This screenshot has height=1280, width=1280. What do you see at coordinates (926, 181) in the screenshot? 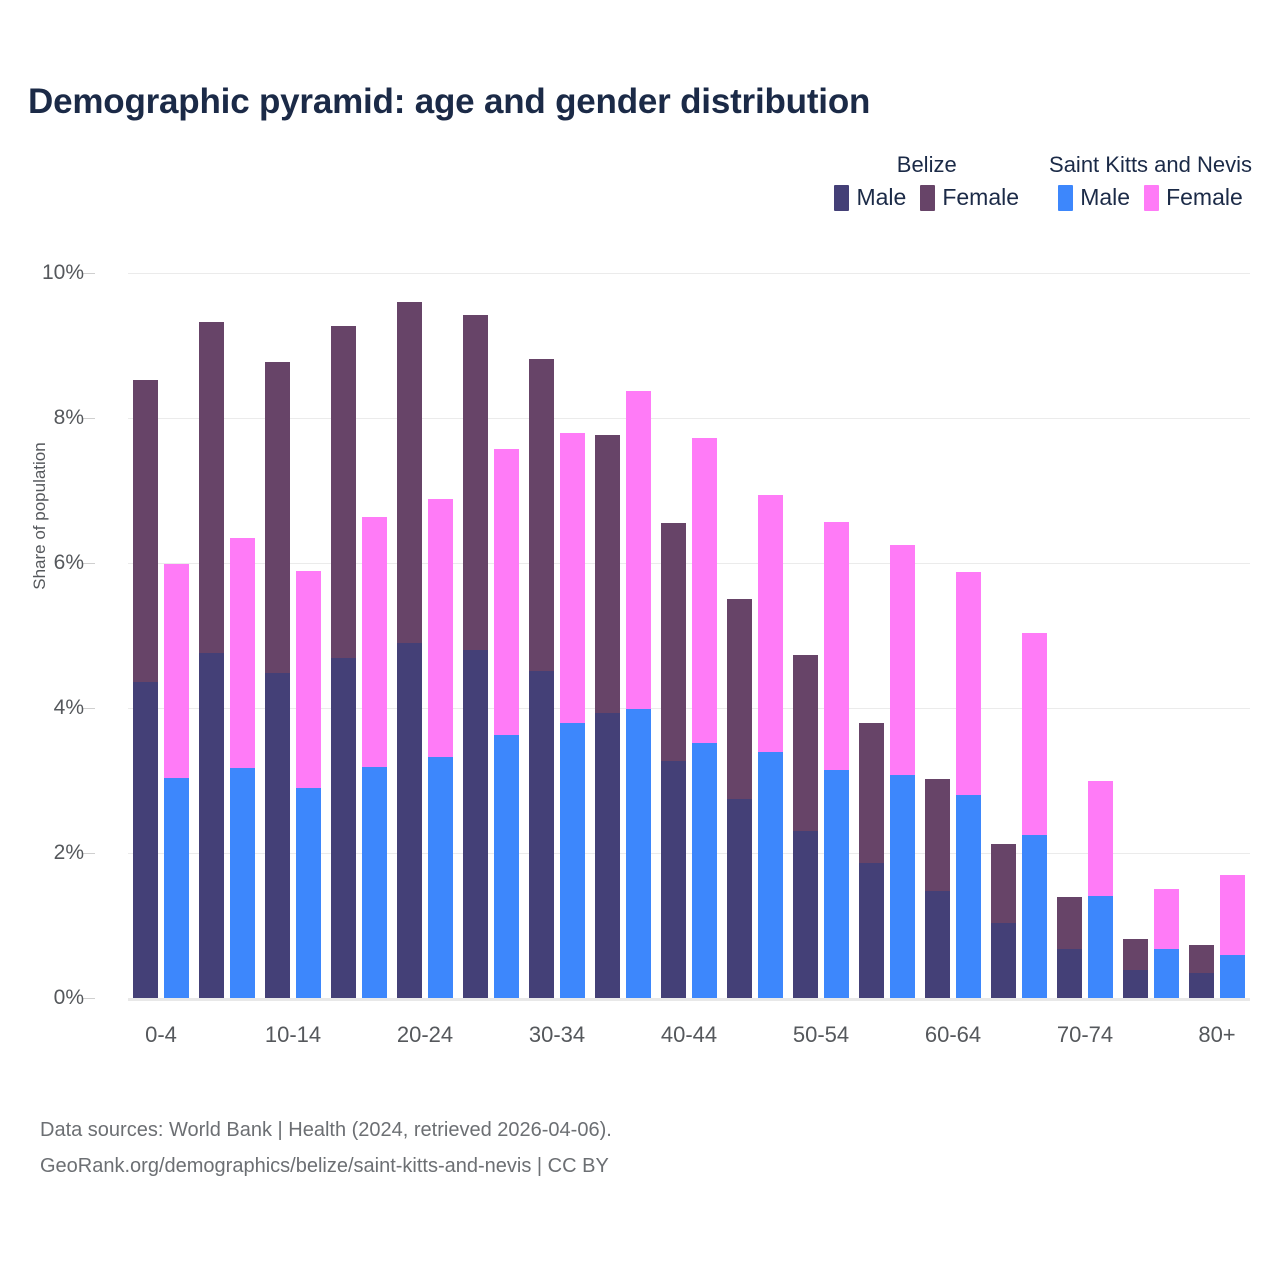
I see `legend-group-belize: Belize Male Female` at bounding box center [926, 181].